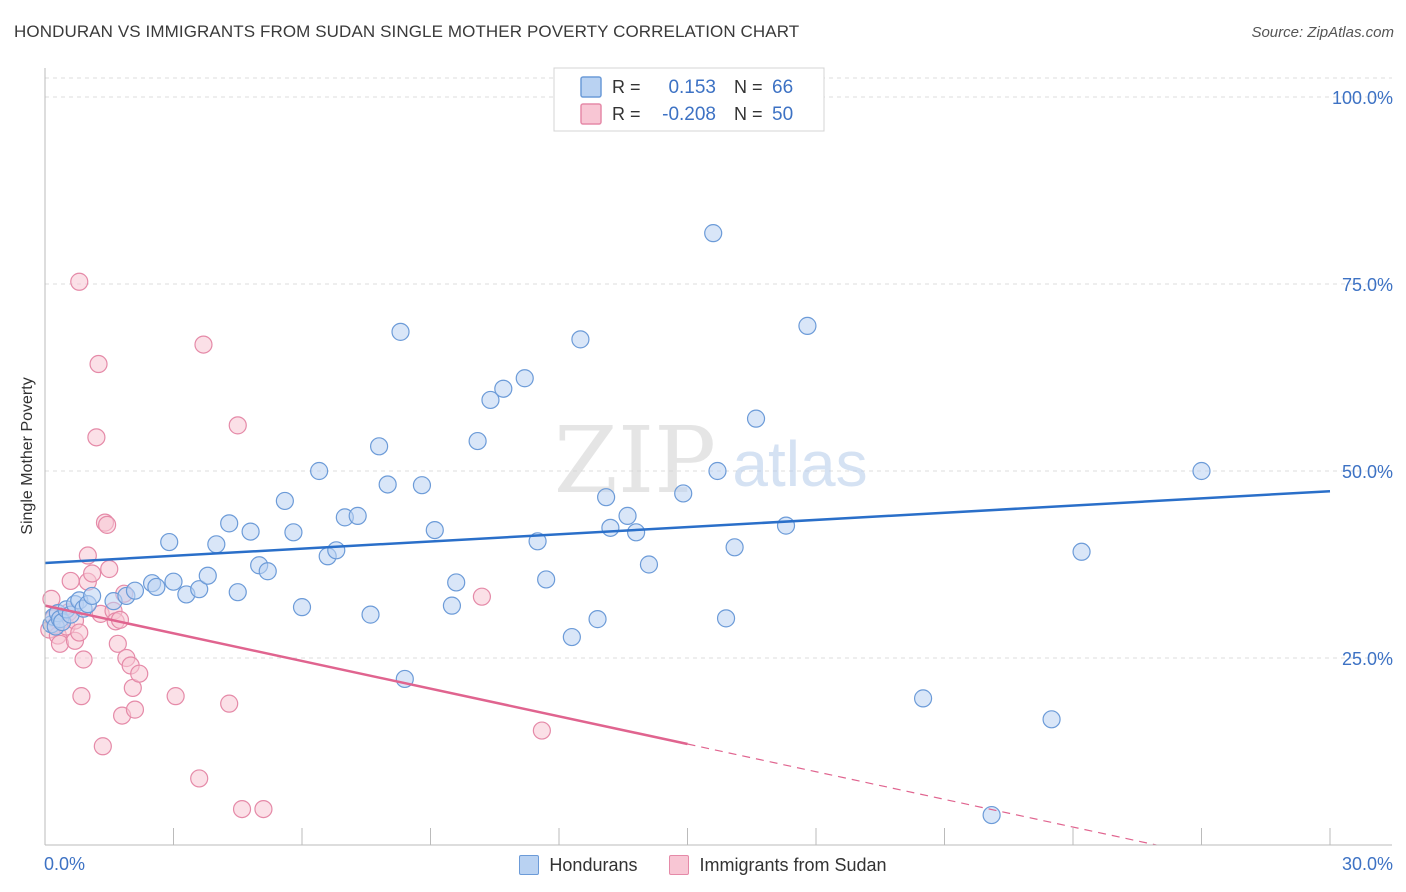 This screenshot has height=892, width=1406. I want to click on source-credit: Source: ZipAtlas.com, so click(1322, 32).